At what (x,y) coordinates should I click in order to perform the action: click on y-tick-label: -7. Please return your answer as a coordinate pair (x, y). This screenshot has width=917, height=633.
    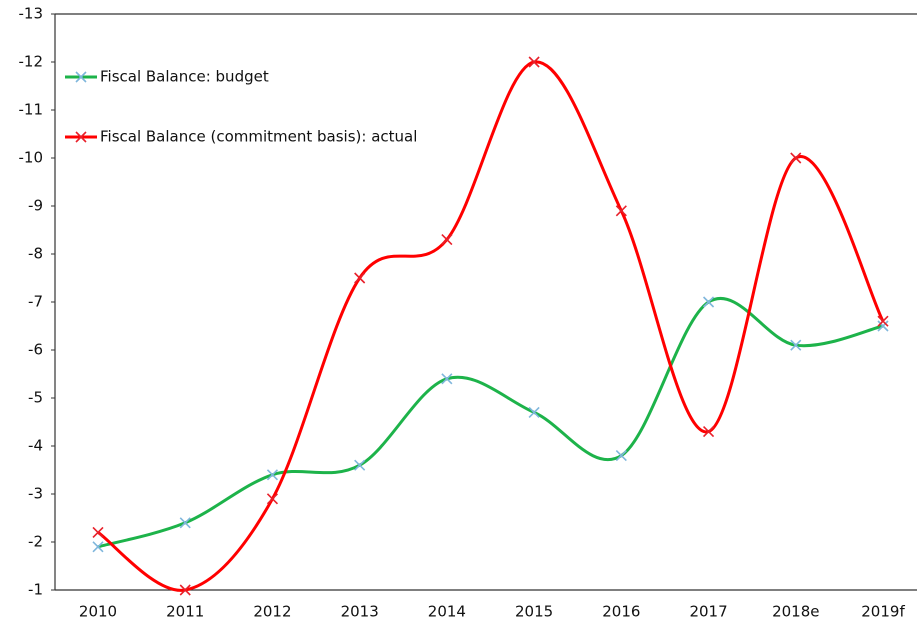
    Looking at the image, I should click on (35, 302).